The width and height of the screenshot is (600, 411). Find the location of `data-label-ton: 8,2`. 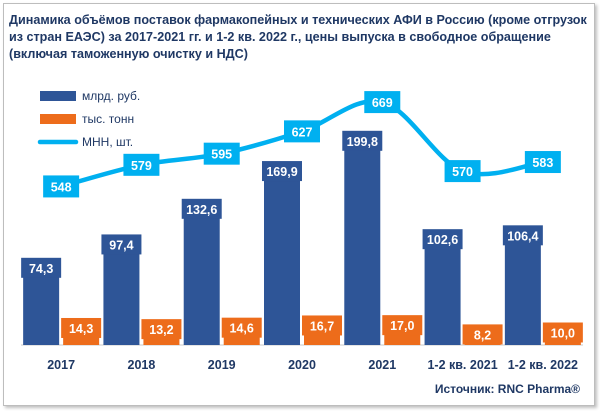

data-label-ton: 8,2 is located at coordinates (482, 335).